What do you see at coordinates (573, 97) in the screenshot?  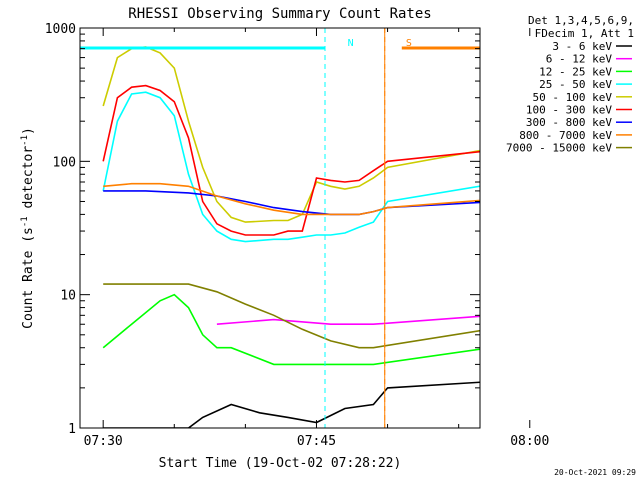 I see `legend-label-4: 50 - 100 keV` at bounding box center [573, 97].